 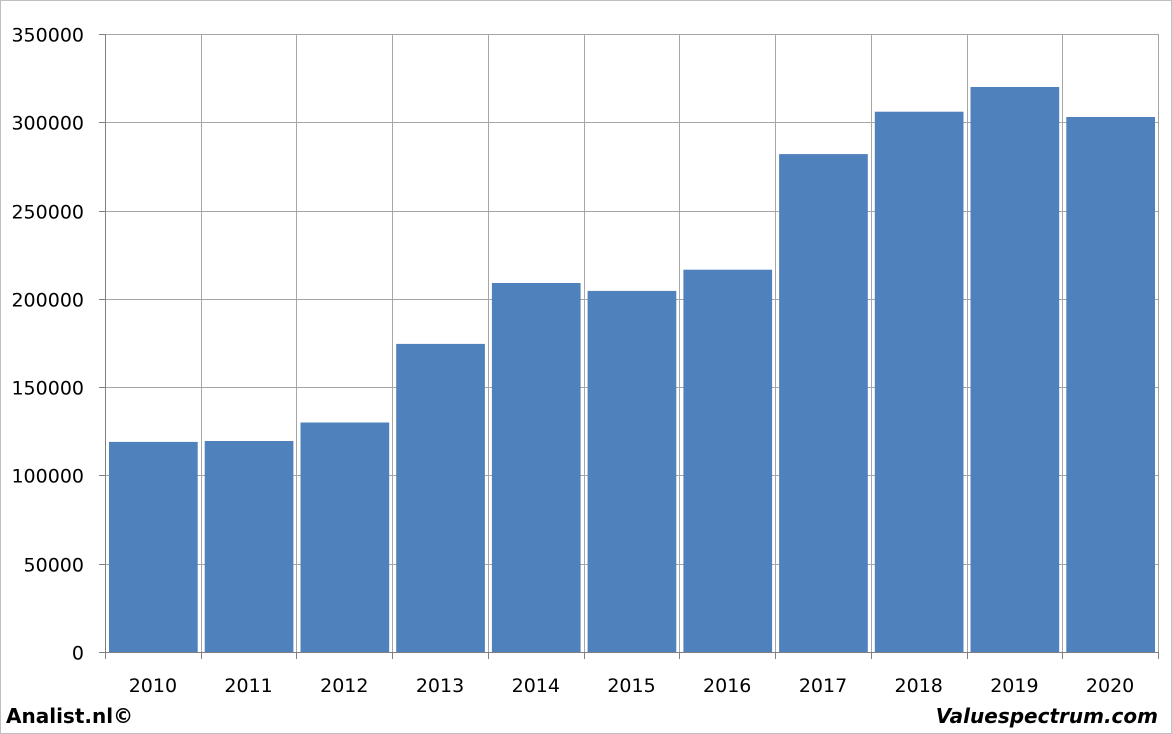 I want to click on x-tick-label: 2013, so click(x=440, y=686).